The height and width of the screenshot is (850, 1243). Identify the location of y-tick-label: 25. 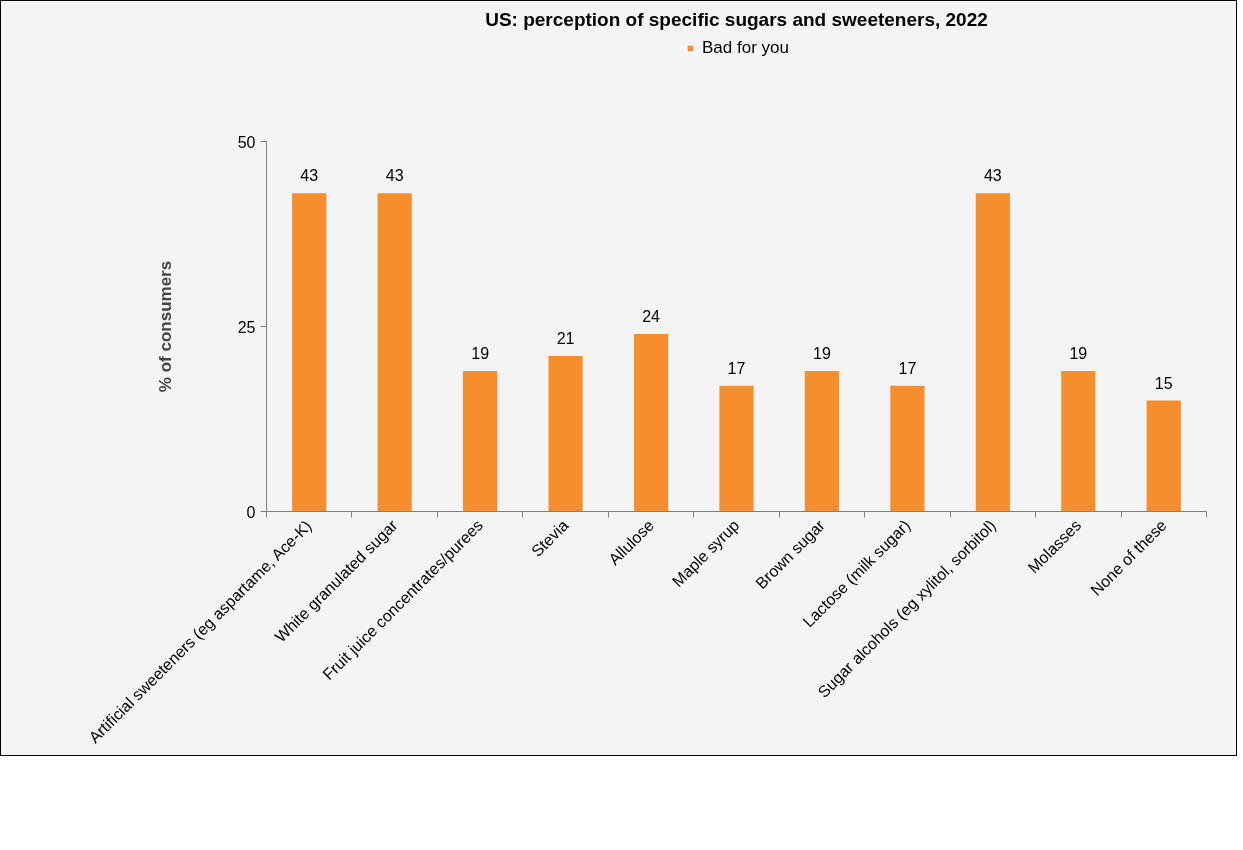
(246, 327).